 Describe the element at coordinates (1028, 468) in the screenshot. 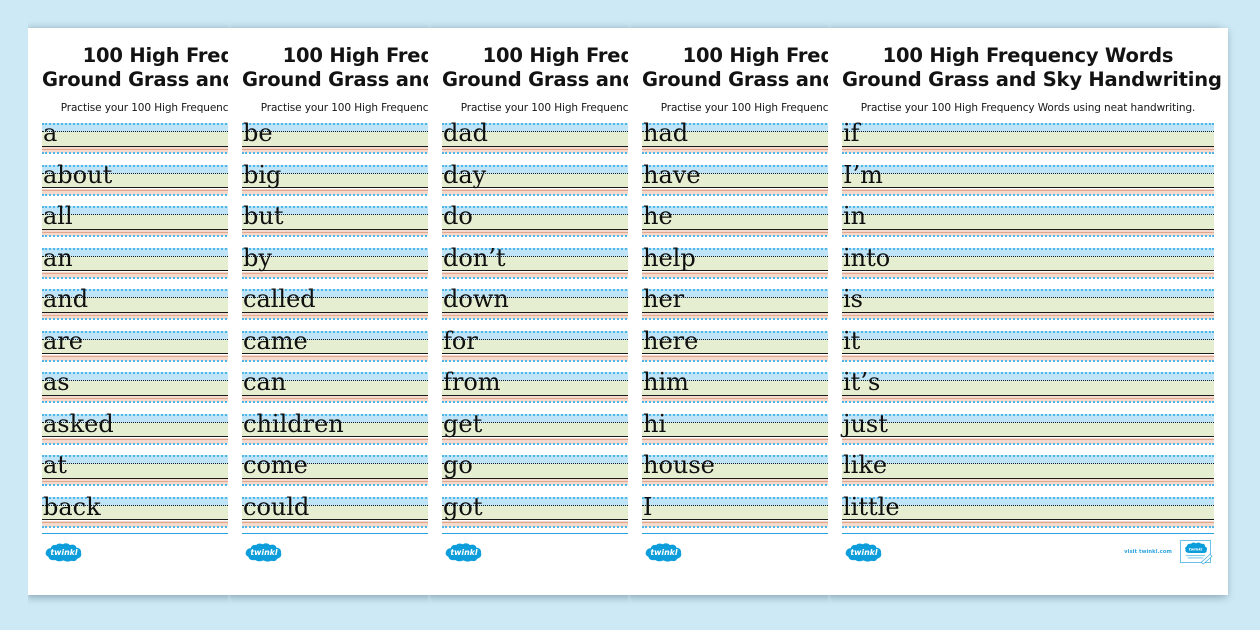

I see `handwriting-line: like` at that location.